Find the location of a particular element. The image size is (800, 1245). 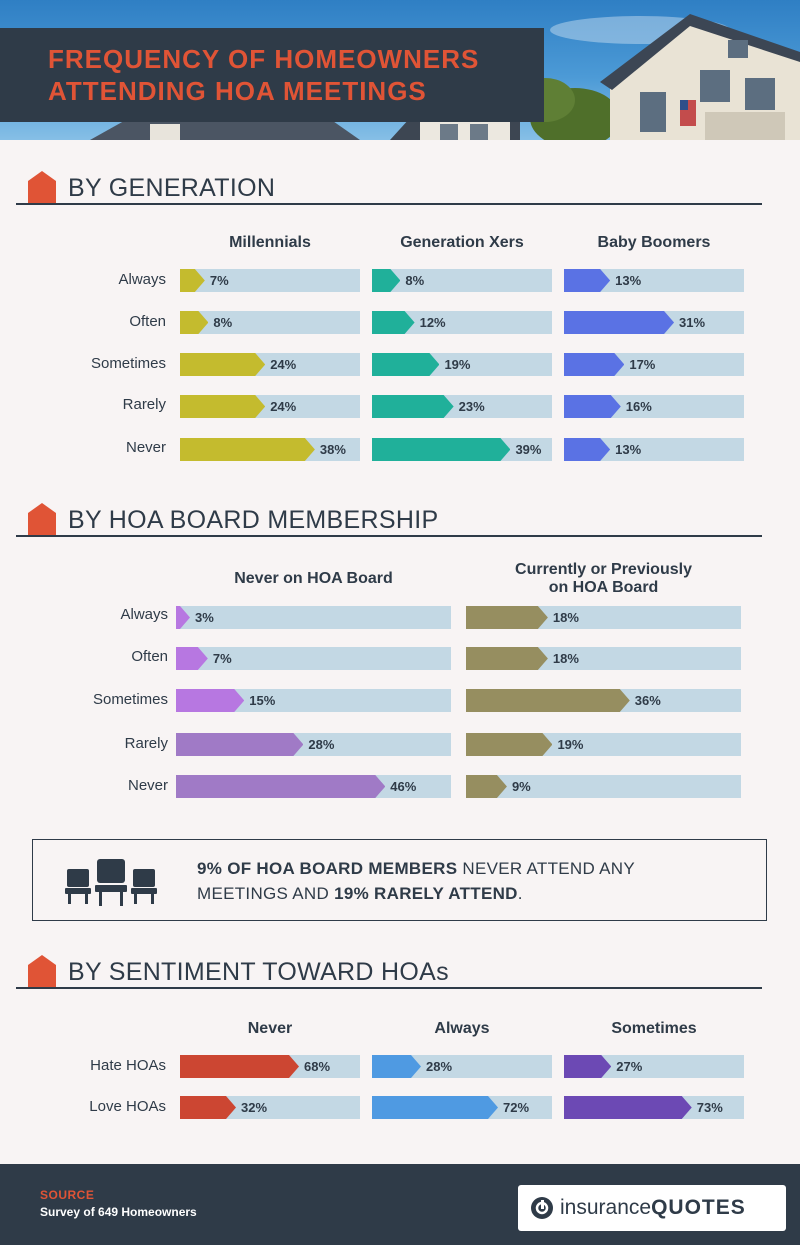

col-head-board-line2: on HOA Board is located at coordinates (603, 587).